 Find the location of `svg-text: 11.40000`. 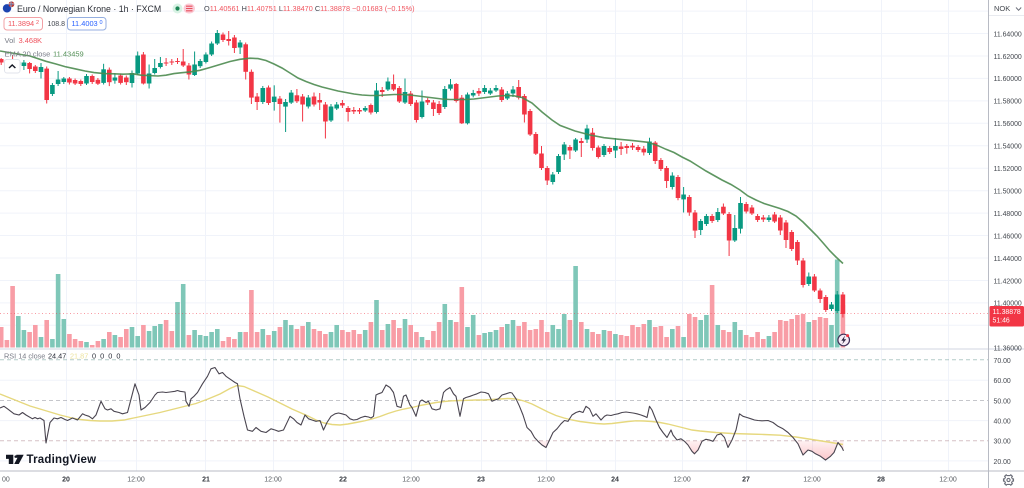

svg-text: 11.40000 is located at coordinates (1008, 304).